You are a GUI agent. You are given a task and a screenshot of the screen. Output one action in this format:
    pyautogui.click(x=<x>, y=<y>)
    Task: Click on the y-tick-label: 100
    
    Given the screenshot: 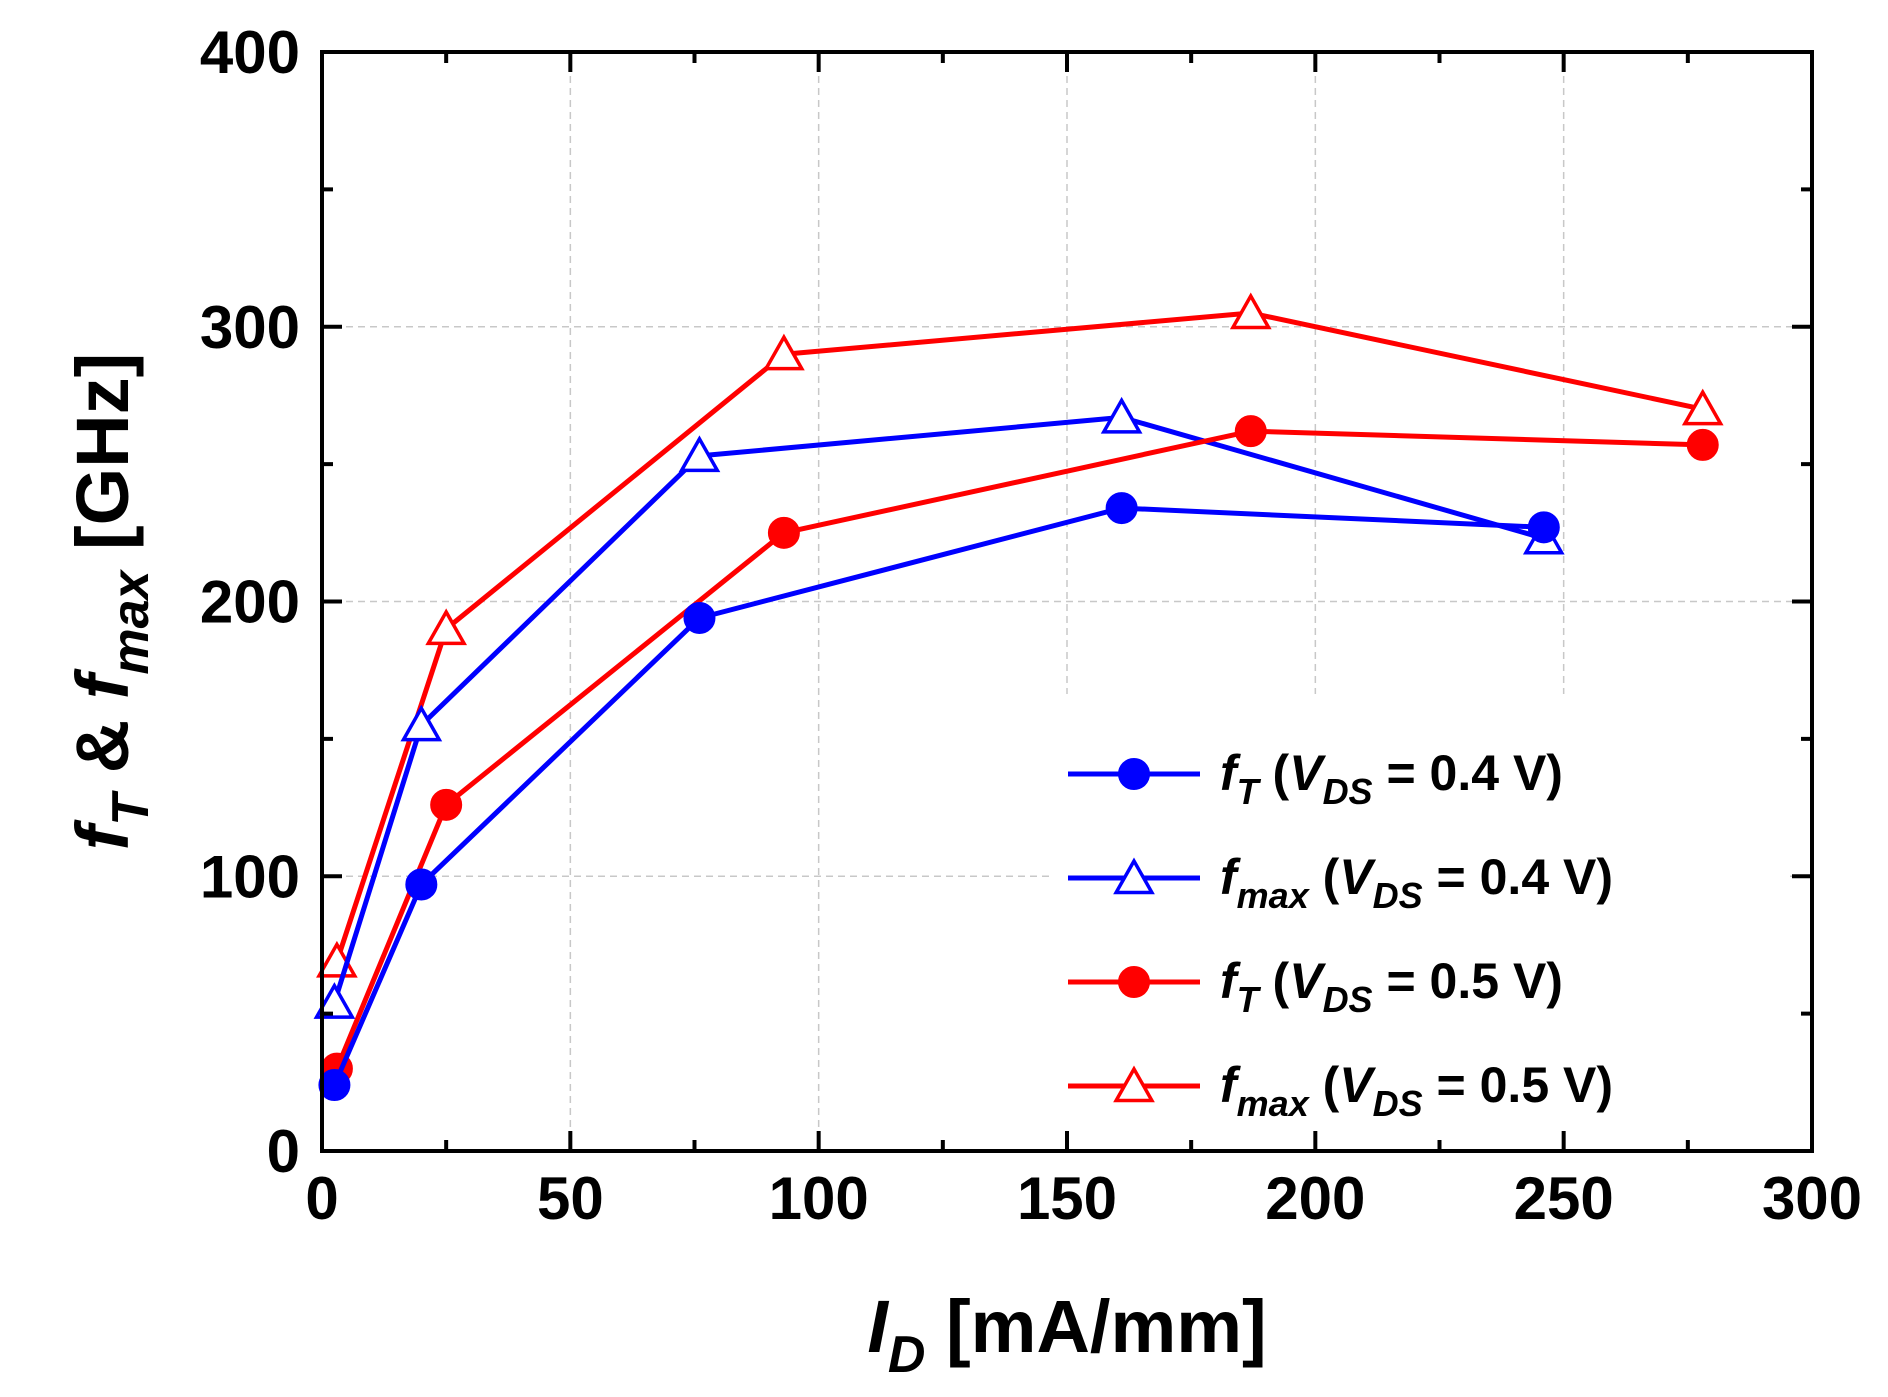 What is the action you would take?
    pyautogui.click(x=250, y=876)
    